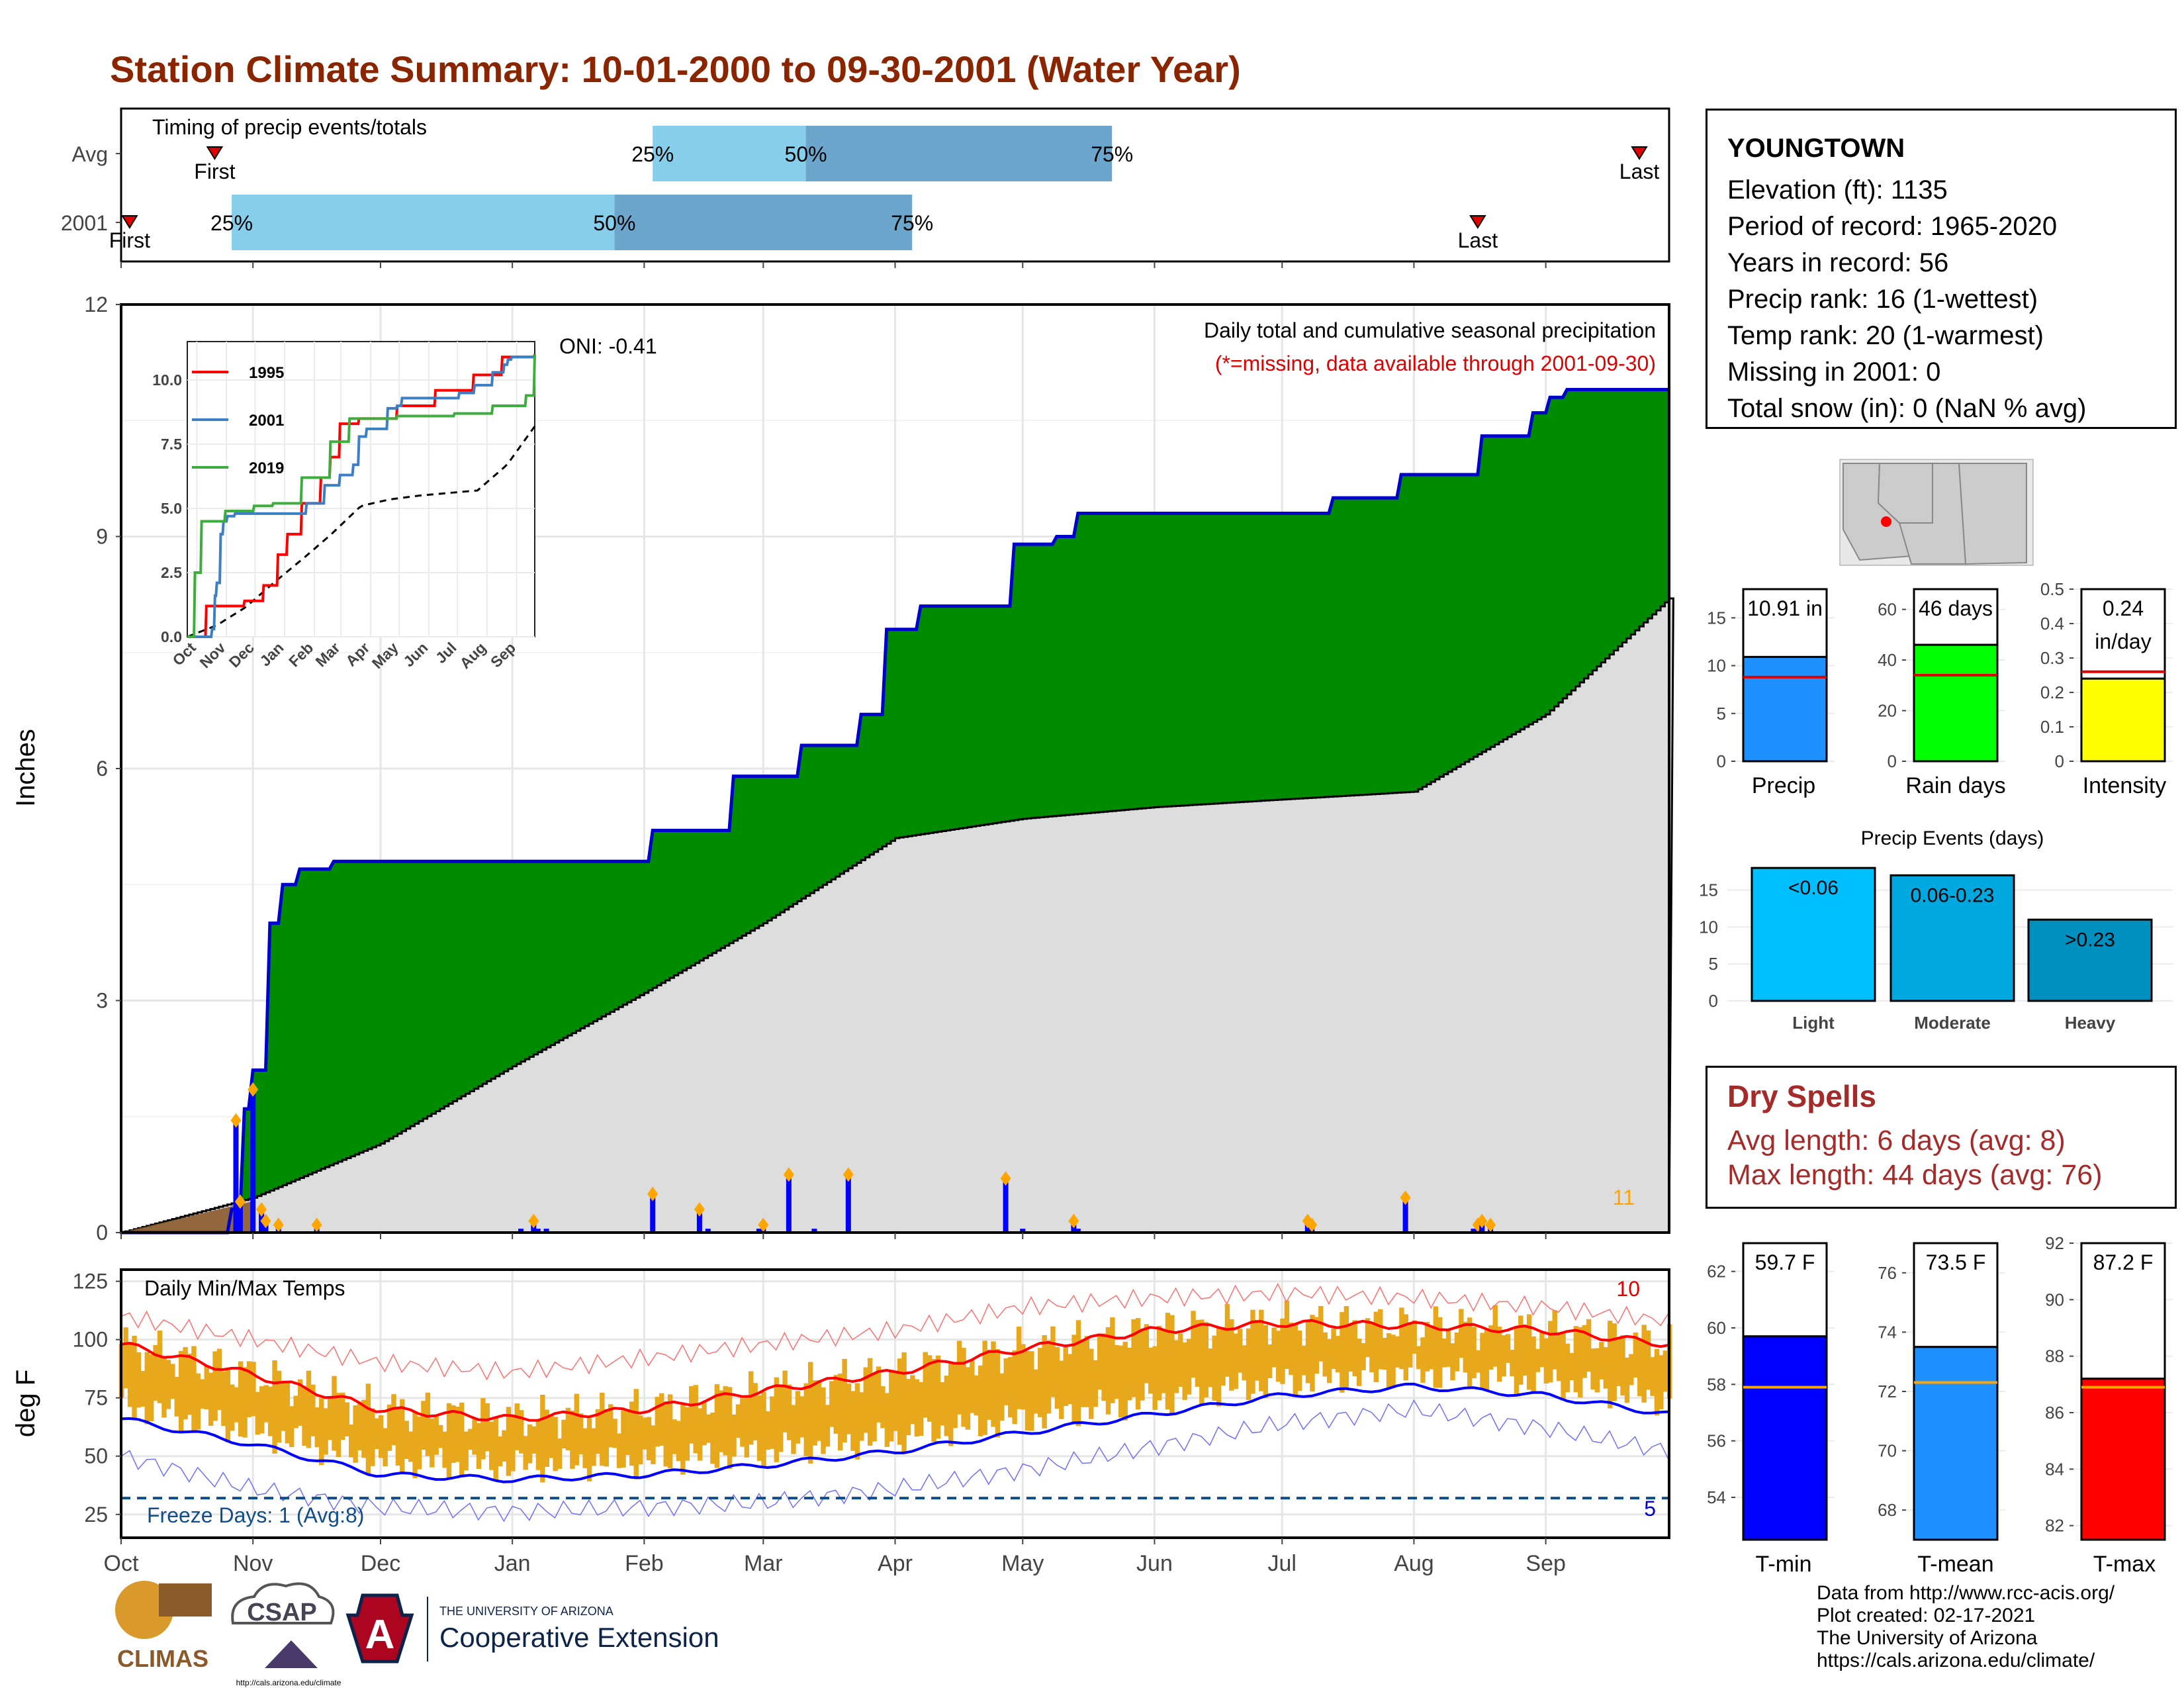 This screenshot has width=2184, height=1688. Describe the element at coordinates (2123, 1262) in the screenshot. I see `mini-value-label-T-max: 87.2 F` at that location.